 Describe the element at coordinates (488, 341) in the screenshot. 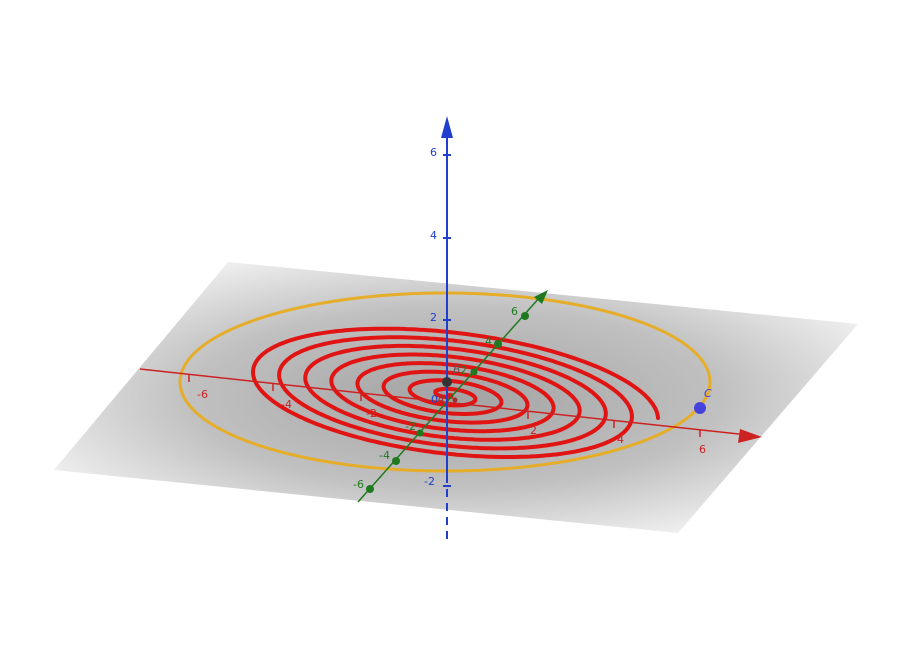

I see `y-tick-label: 4` at that location.